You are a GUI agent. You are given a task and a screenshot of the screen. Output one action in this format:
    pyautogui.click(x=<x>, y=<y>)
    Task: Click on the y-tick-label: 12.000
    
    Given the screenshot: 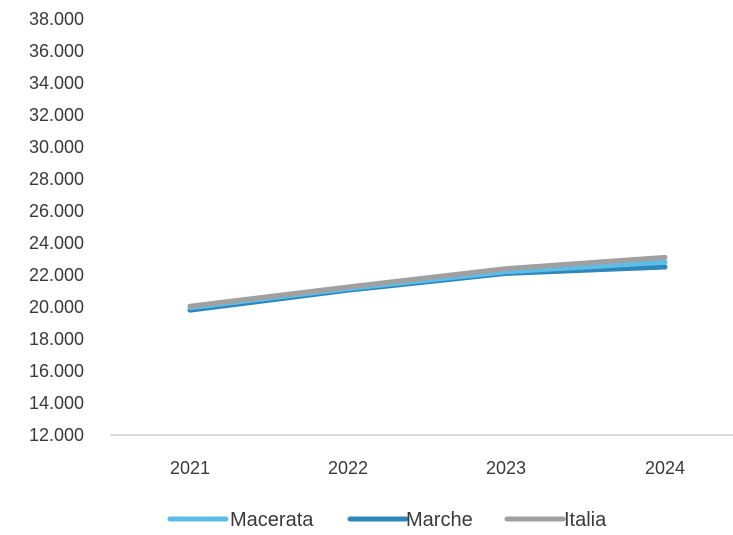 What is the action you would take?
    pyautogui.click(x=56, y=435)
    